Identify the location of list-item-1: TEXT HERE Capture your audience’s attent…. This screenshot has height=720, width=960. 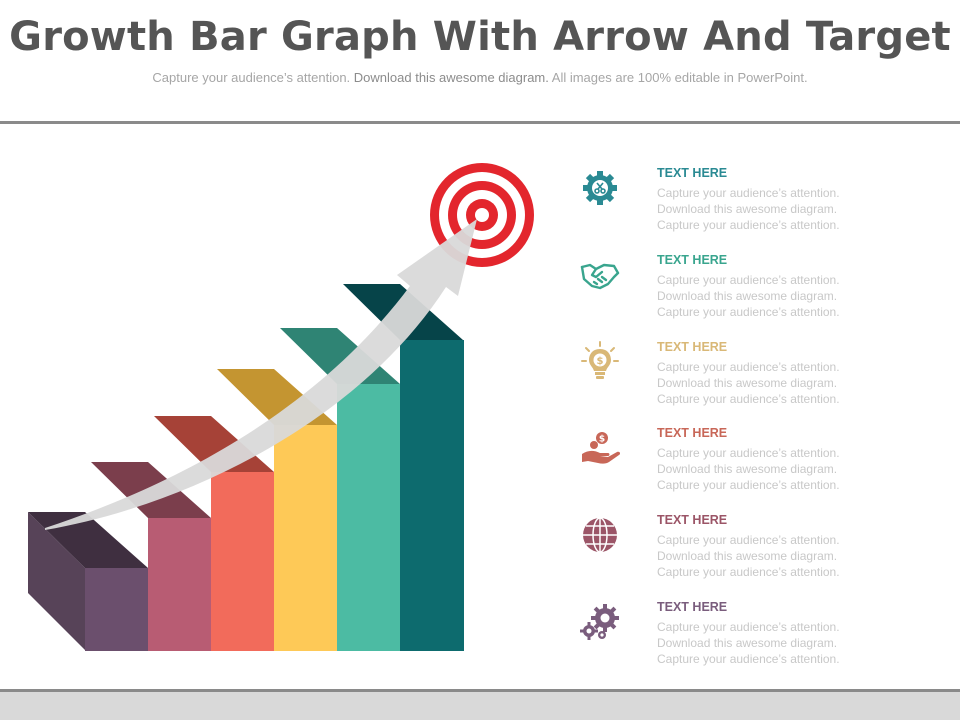
(743, 206).